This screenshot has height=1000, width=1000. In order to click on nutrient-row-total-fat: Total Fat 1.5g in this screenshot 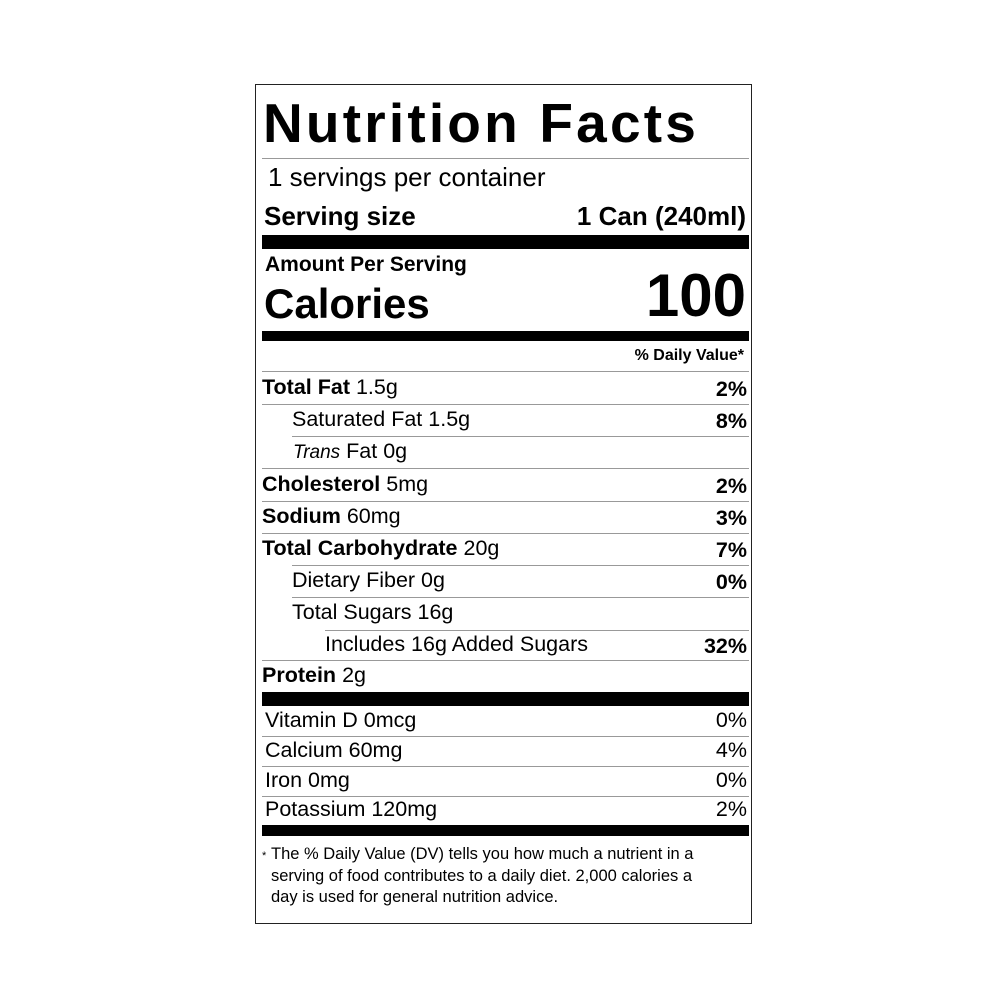, I will do `click(330, 387)`.